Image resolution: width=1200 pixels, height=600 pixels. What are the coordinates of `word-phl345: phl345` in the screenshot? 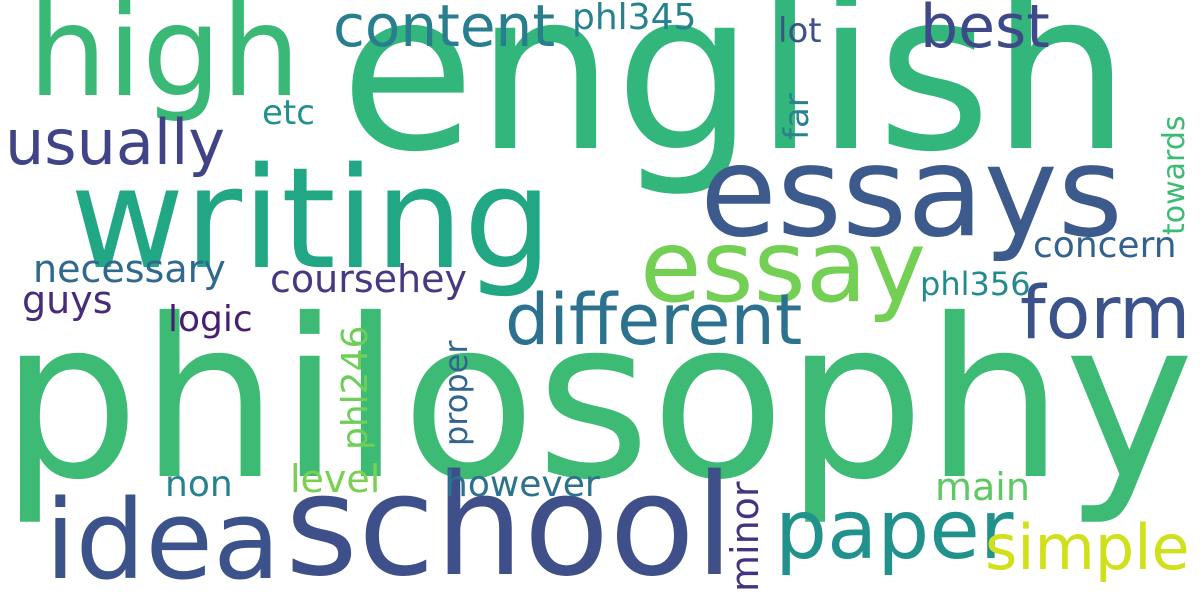 It's located at (634, 19).